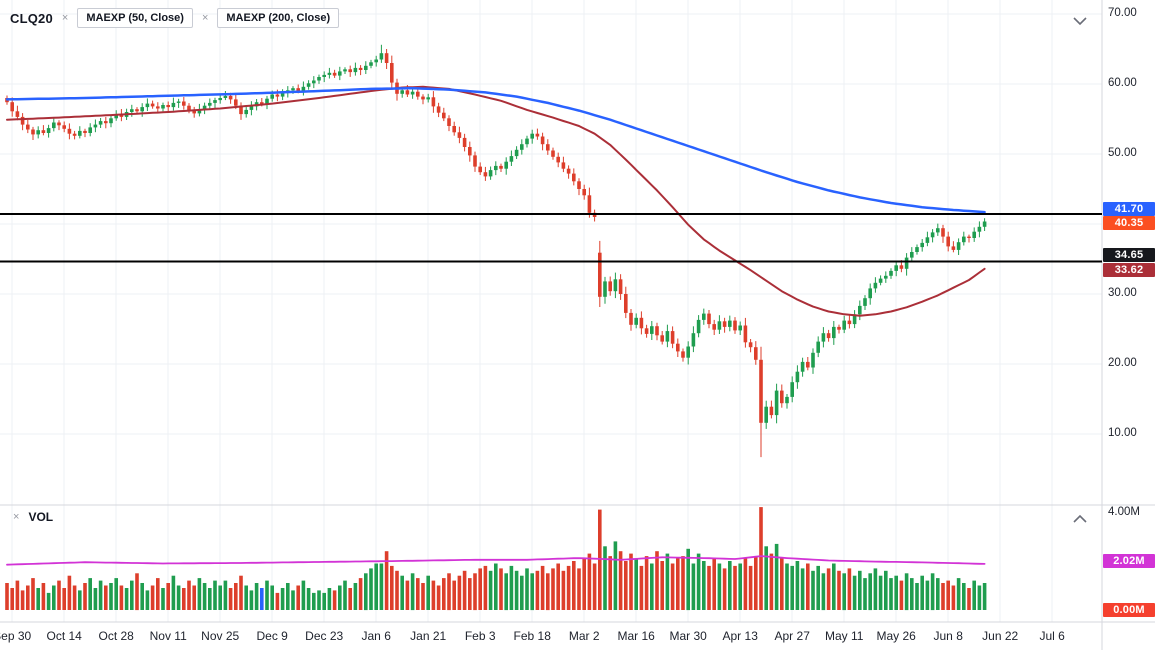  I want to click on date-tick-label: Jun 22, so click(1000, 636).